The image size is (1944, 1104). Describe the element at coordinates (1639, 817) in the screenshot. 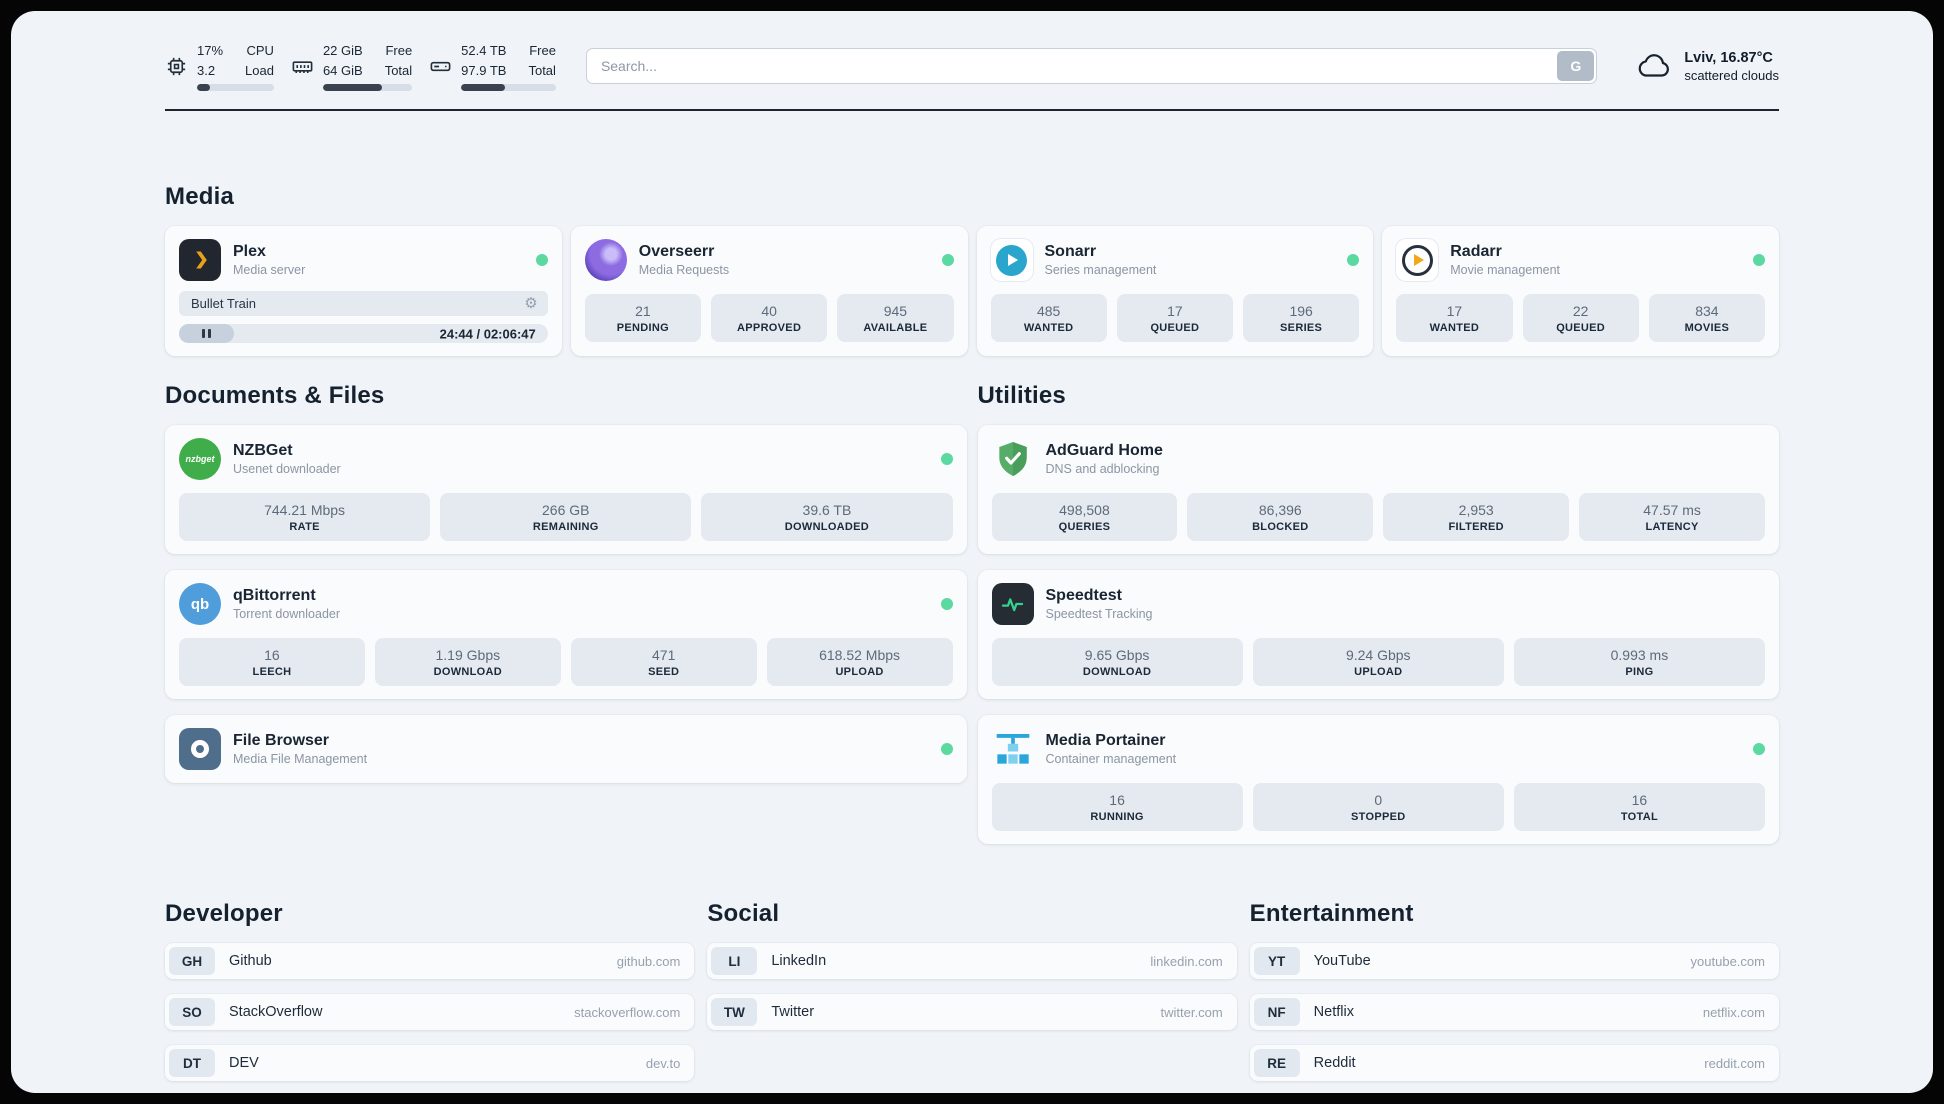

I see `stat-label: TOTAL` at that location.